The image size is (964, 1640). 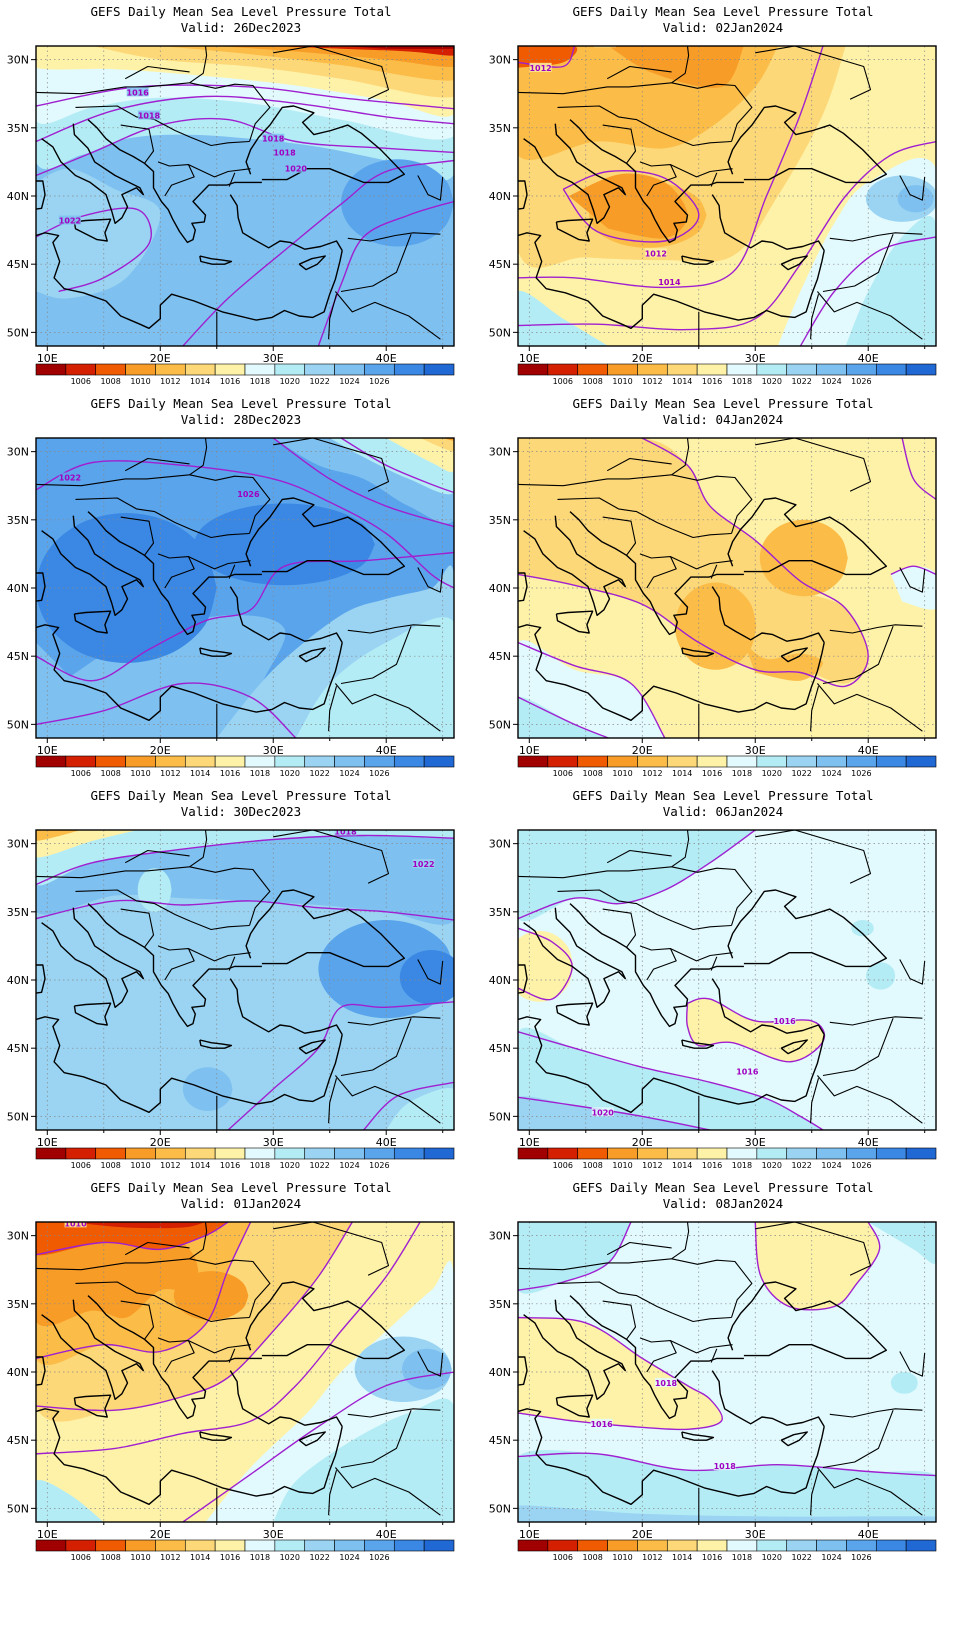 I want to click on colorbar-label: 1020, so click(x=290, y=381).